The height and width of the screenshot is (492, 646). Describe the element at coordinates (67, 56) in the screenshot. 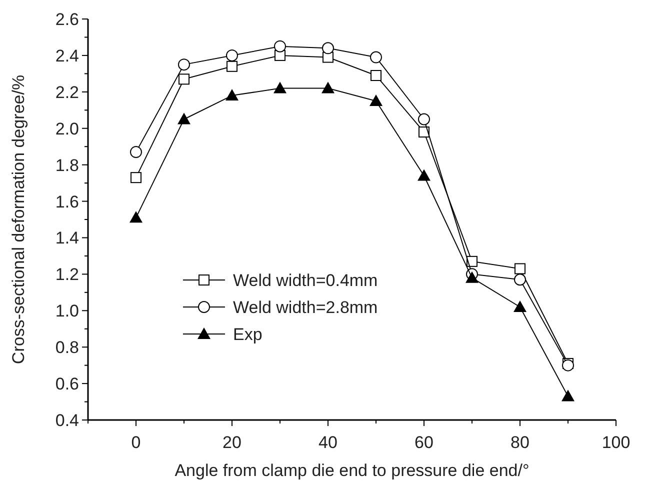

I see `y-tick-label: 2.4` at that location.